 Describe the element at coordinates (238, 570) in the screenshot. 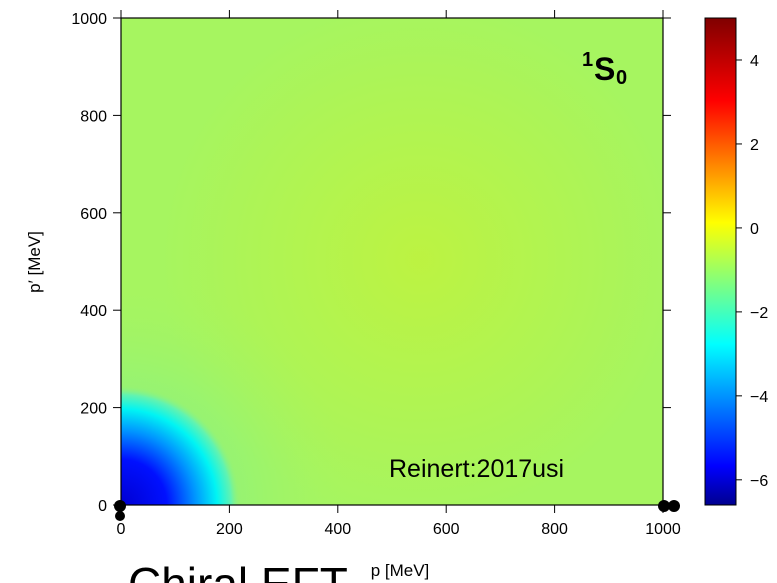

I see `footer-text: Chiral EFT` at that location.